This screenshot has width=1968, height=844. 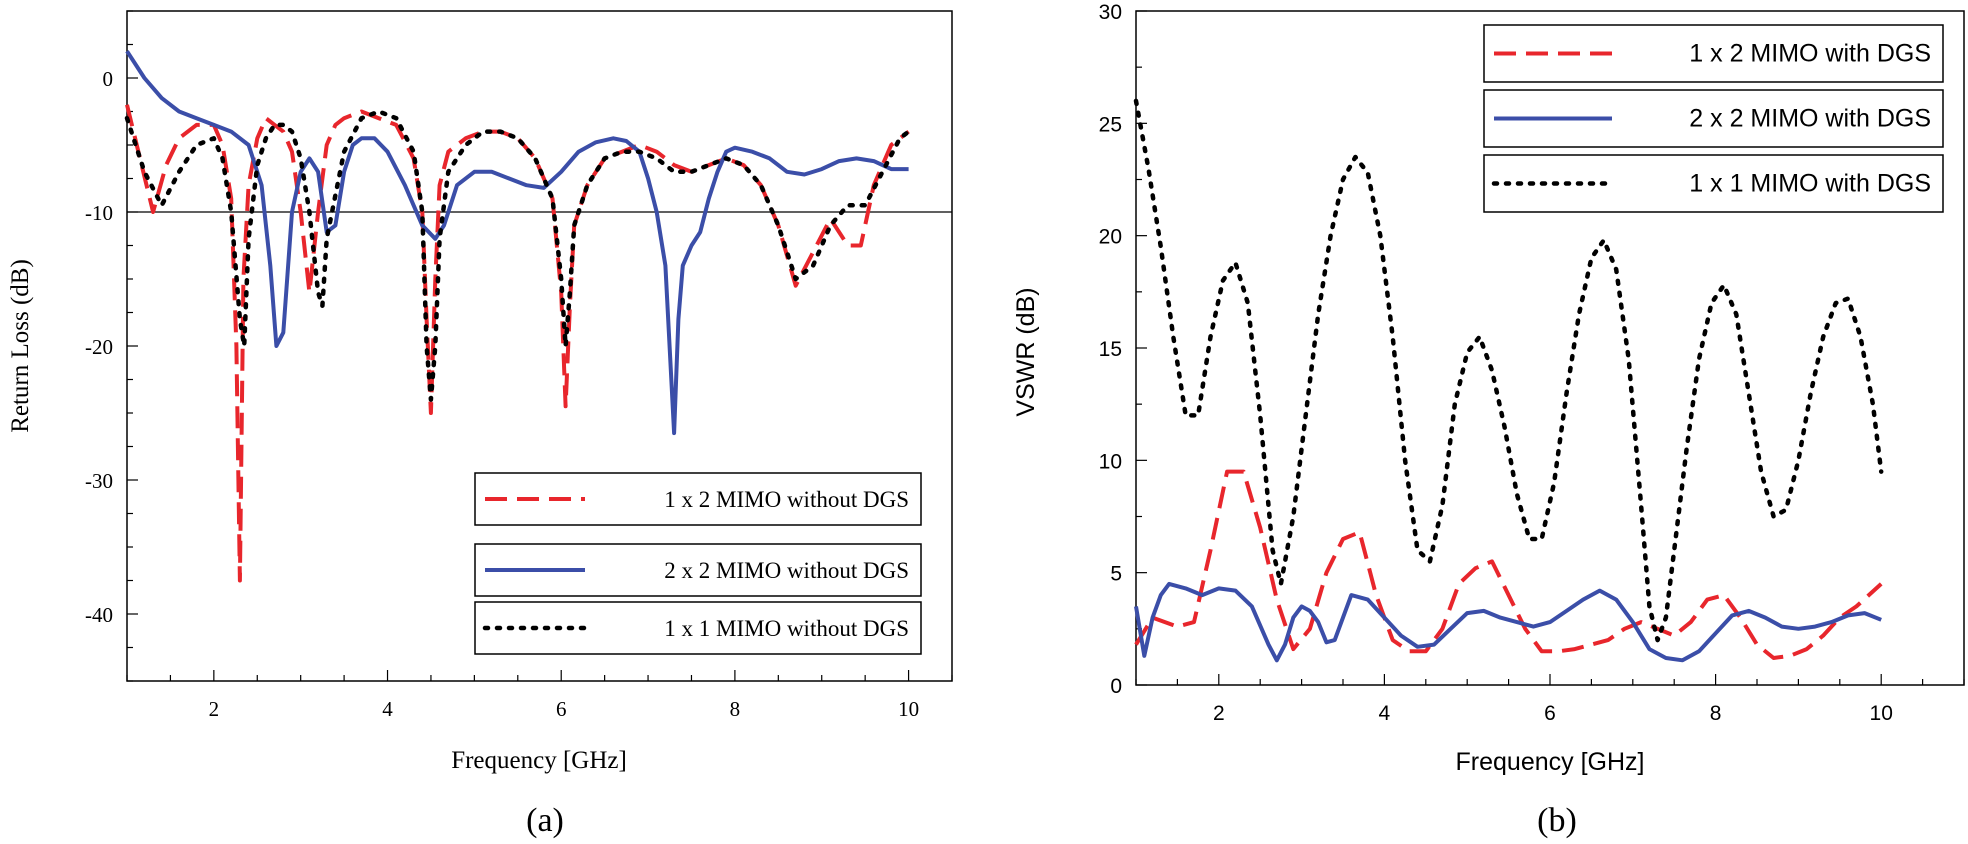 What do you see at coordinates (539, 760) in the screenshot?
I see `panel-a-x-axis-label: Frequency [GHz]` at bounding box center [539, 760].